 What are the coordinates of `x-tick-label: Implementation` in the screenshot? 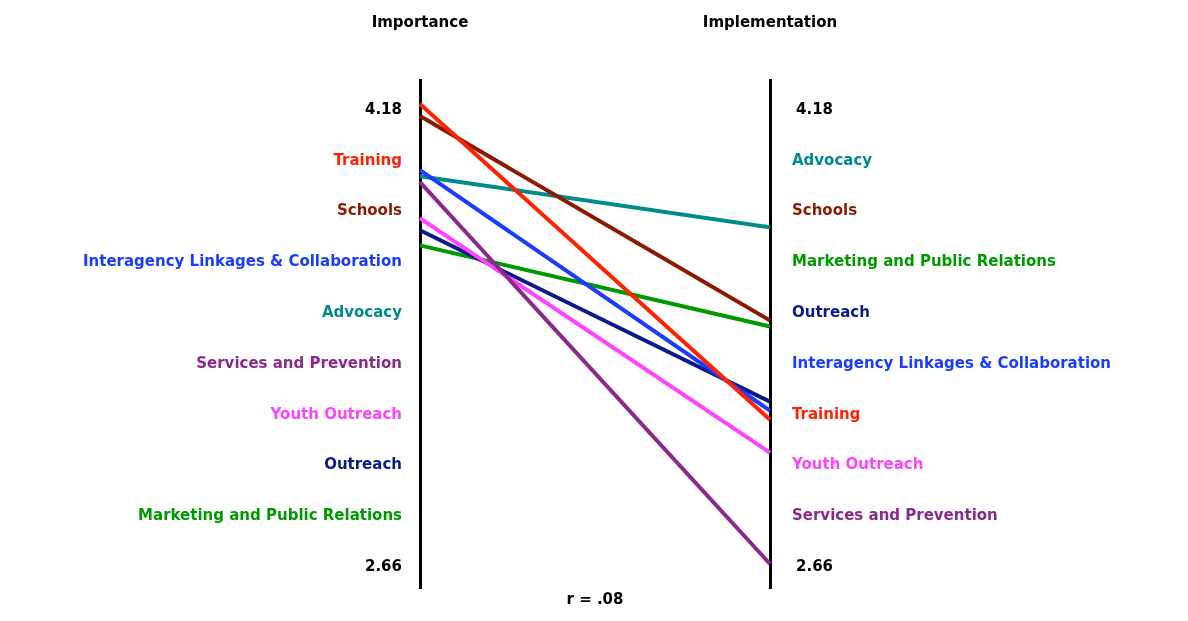 It's located at (770, 21).